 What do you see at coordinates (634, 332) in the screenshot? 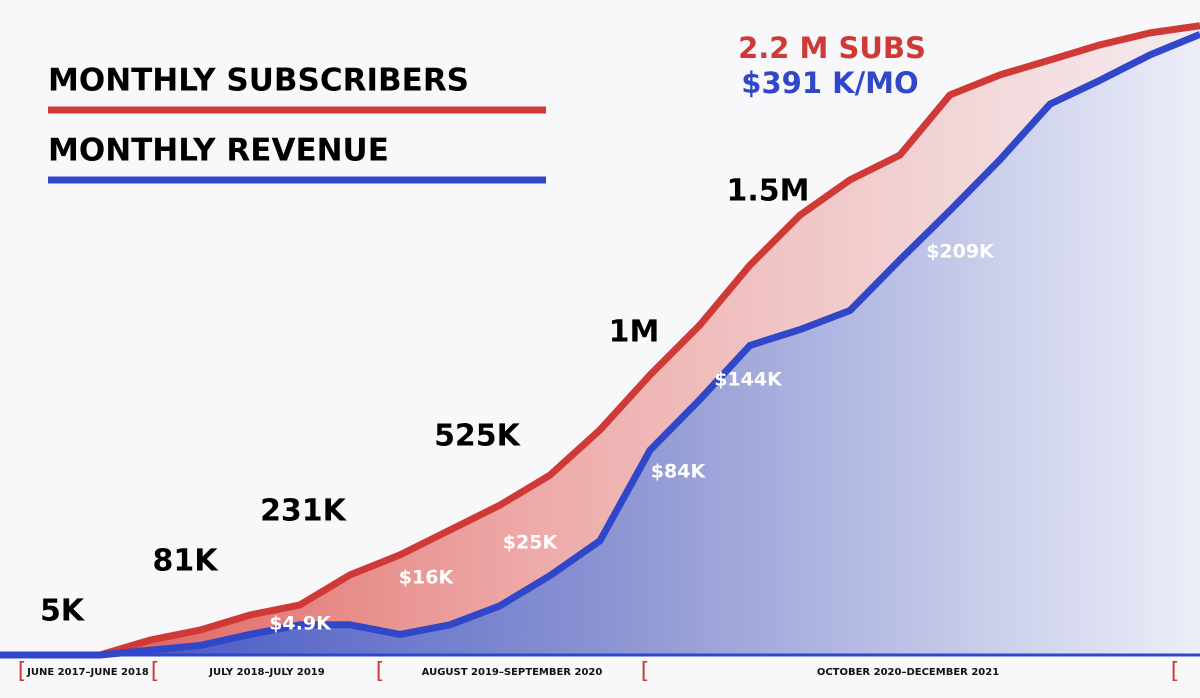
I see `subscriber-label: 1M` at bounding box center [634, 332].